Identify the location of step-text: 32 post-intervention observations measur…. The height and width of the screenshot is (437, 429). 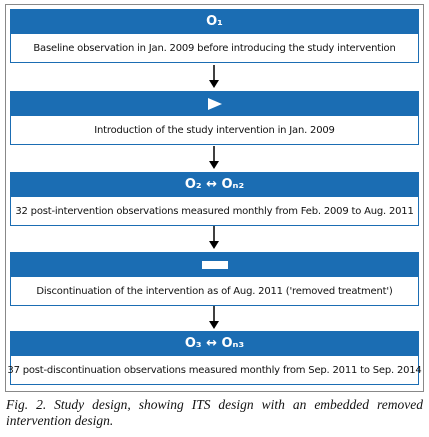
(214, 211).